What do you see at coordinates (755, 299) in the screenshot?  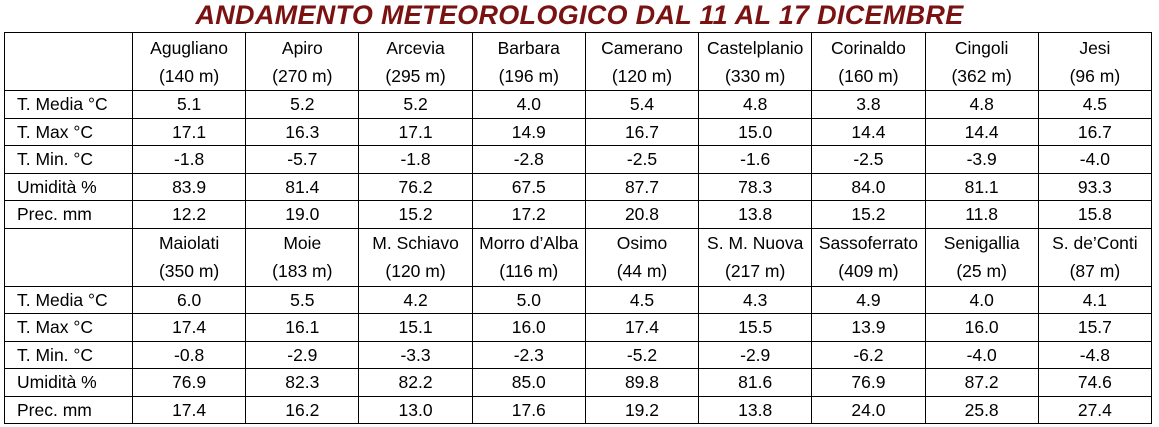 I see `value-cell: 4.3` at bounding box center [755, 299].